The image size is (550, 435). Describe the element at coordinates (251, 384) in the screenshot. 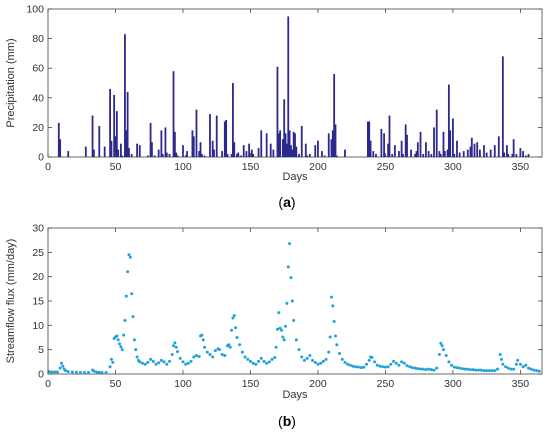

I see `x-tick-label: 150` at that location.